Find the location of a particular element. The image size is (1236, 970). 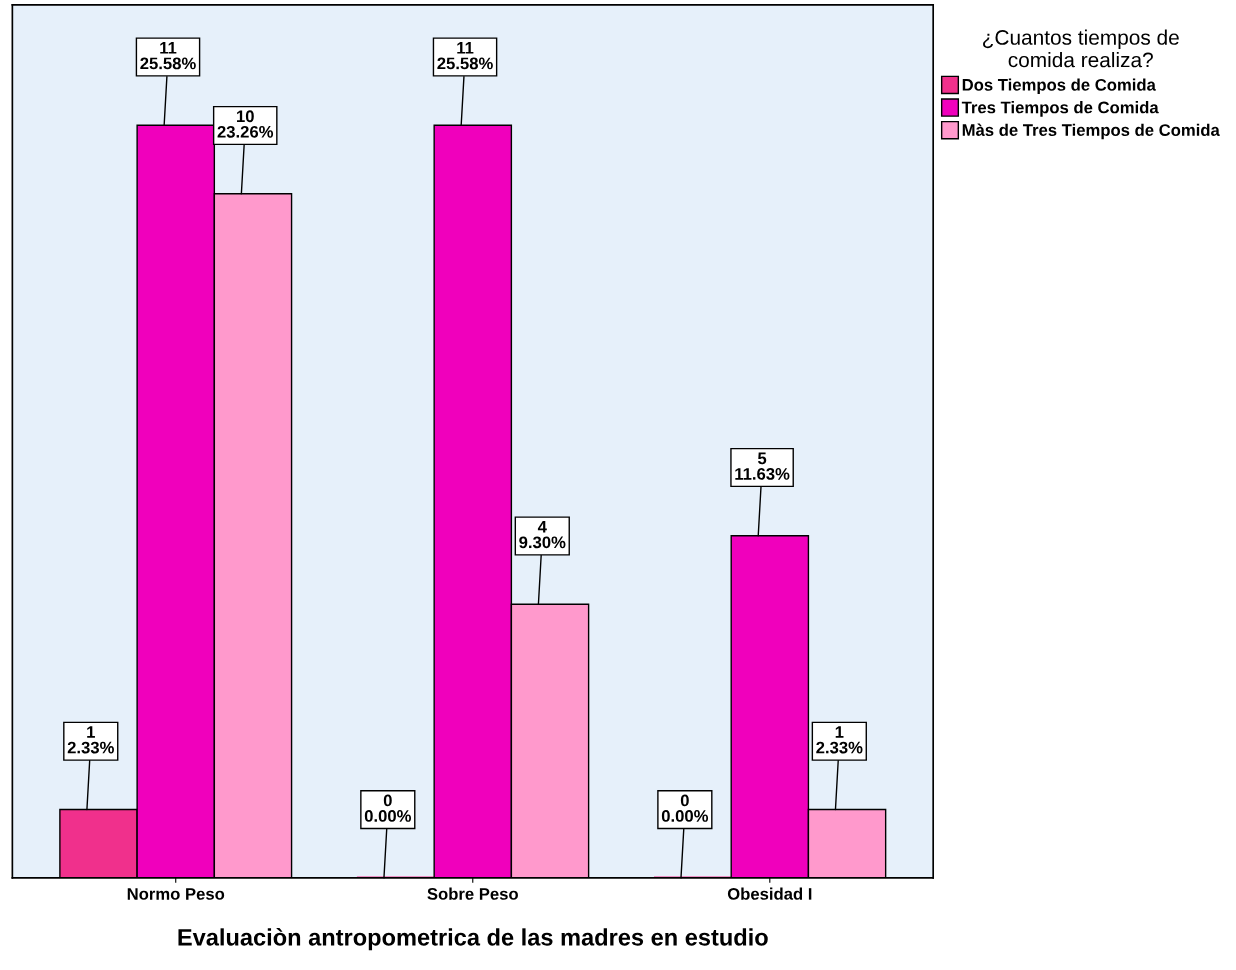

data-label: 10 23.26% is located at coordinates (245, 124).